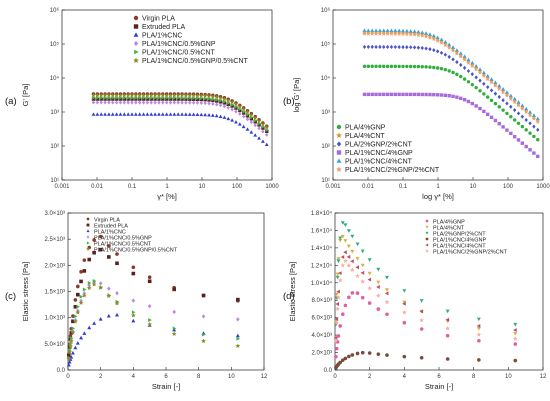 This screenshot has width=550, height=401. I want to click on x-tick-label: 2, so click(370, 377).